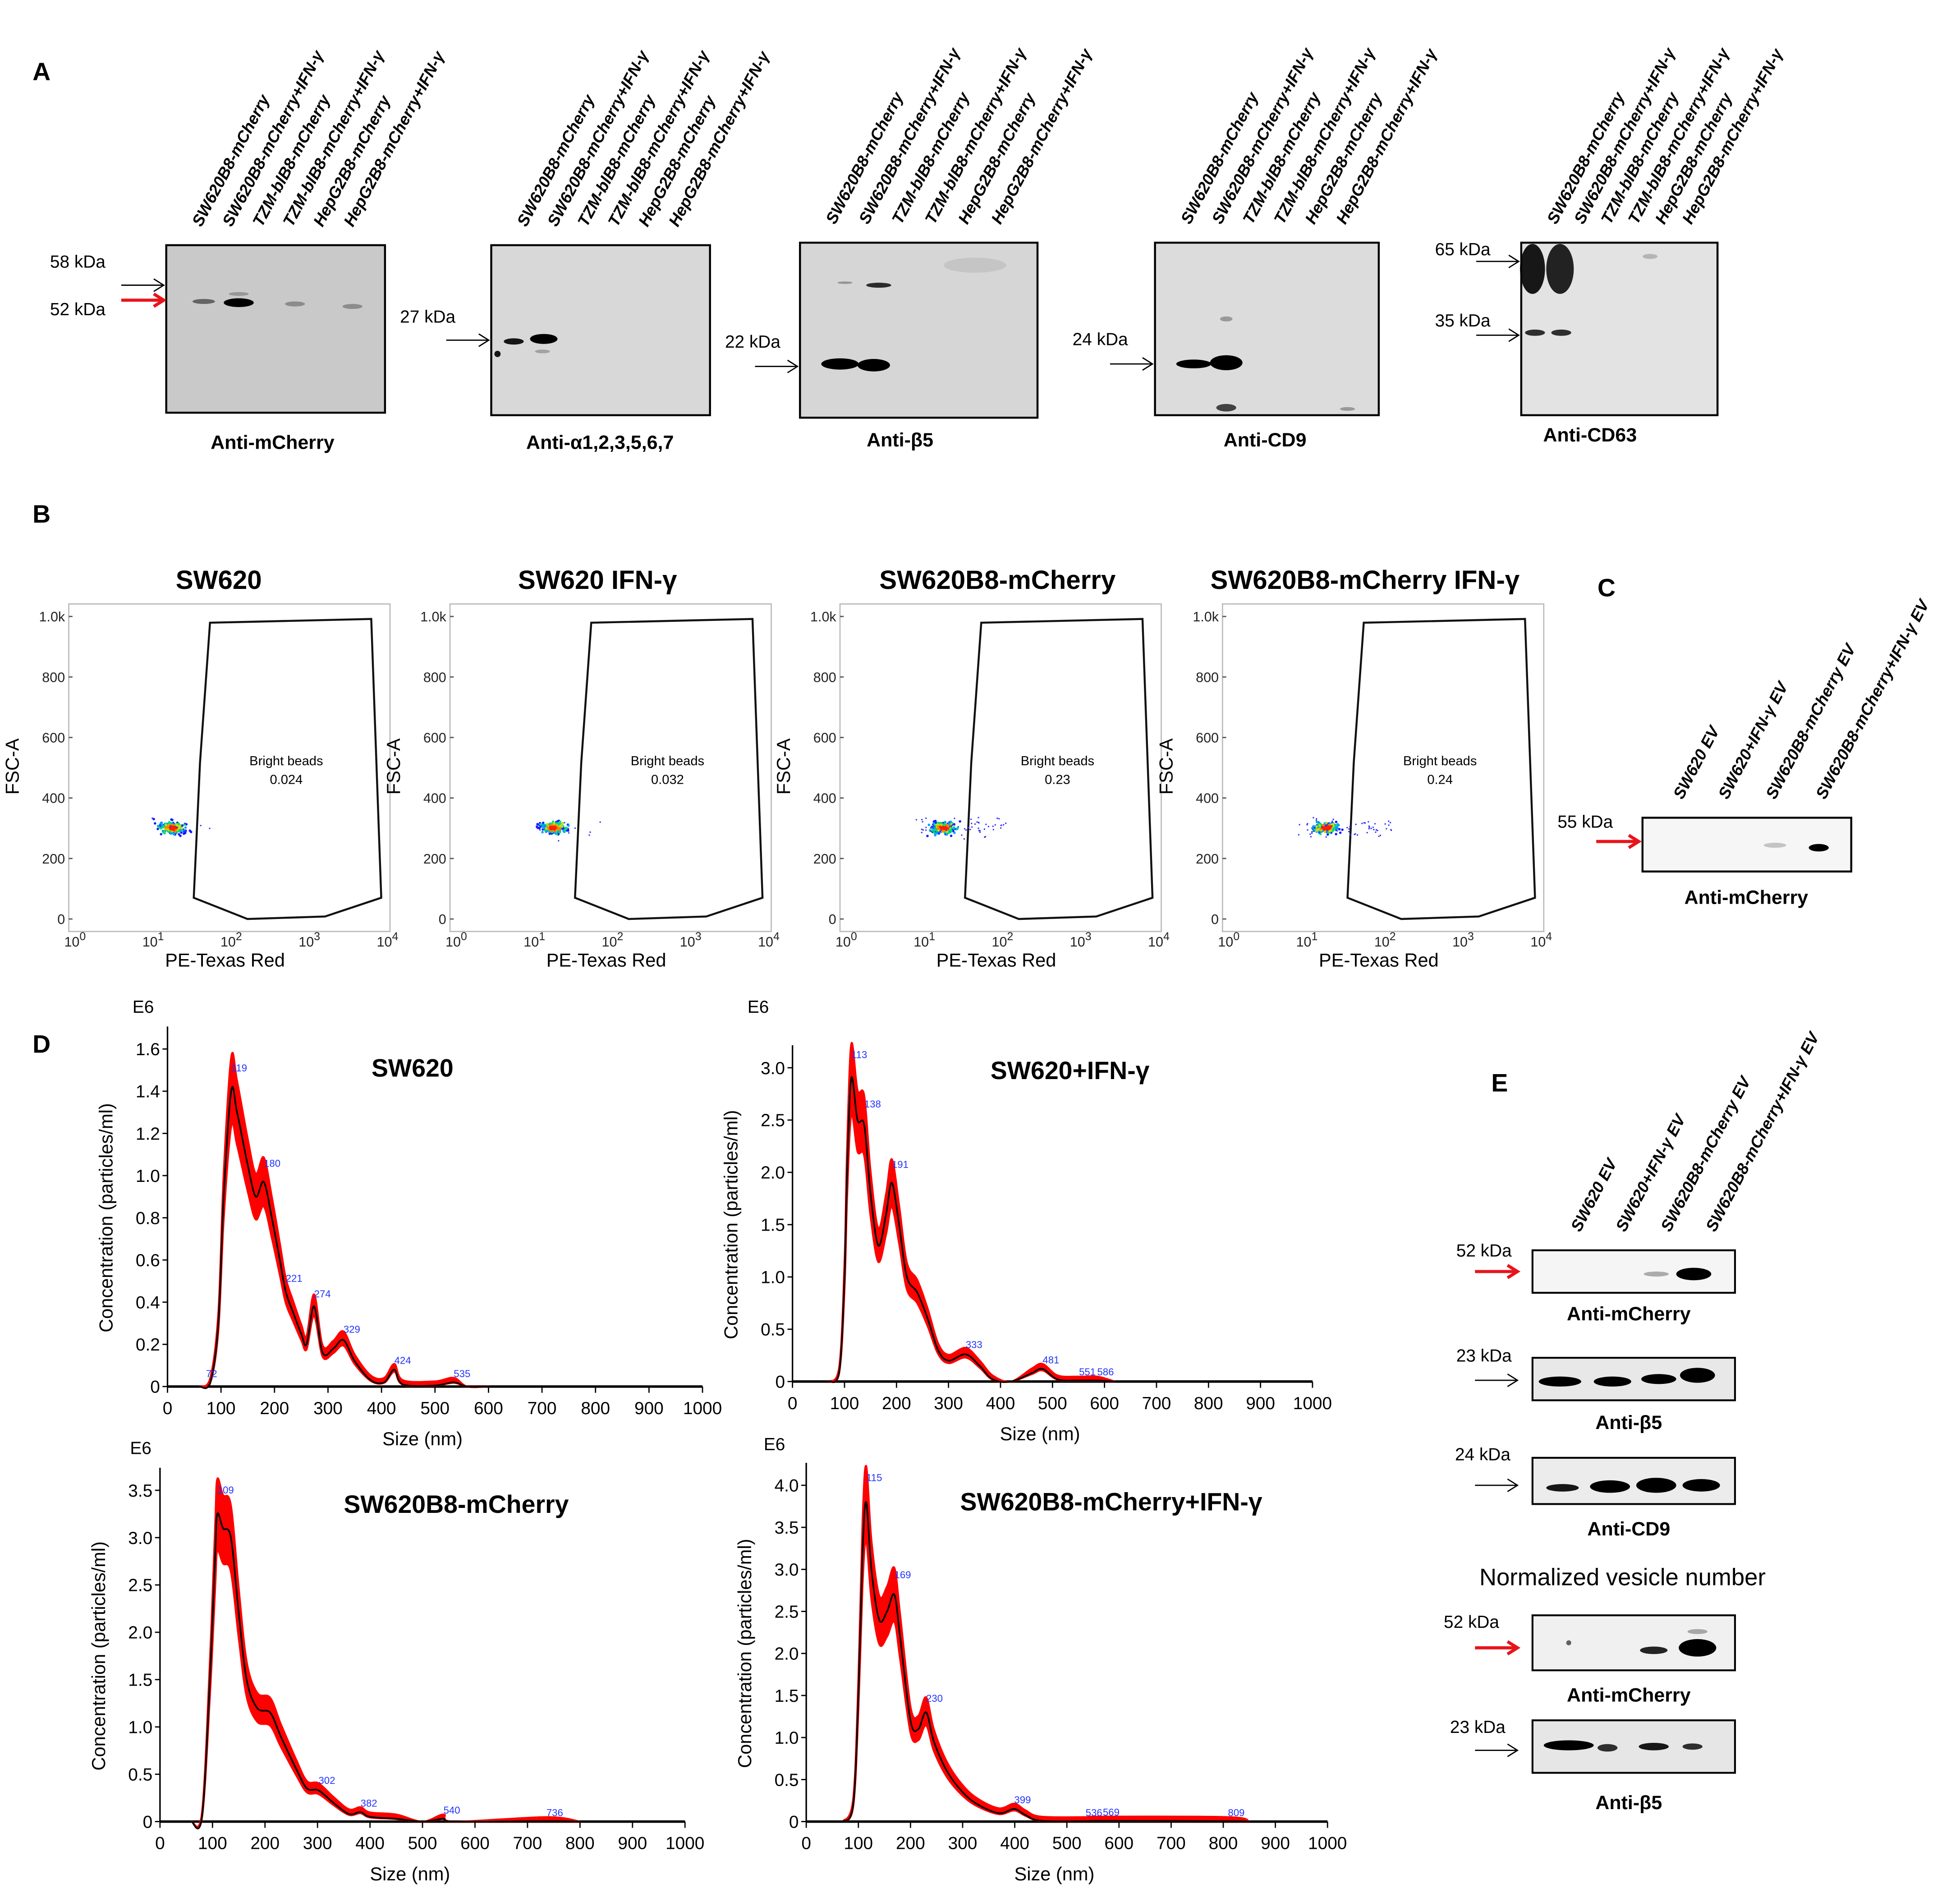 This screenshot has width=1960, height=1893. I want to click on x-tick-label: 100, so click(222, 1408).